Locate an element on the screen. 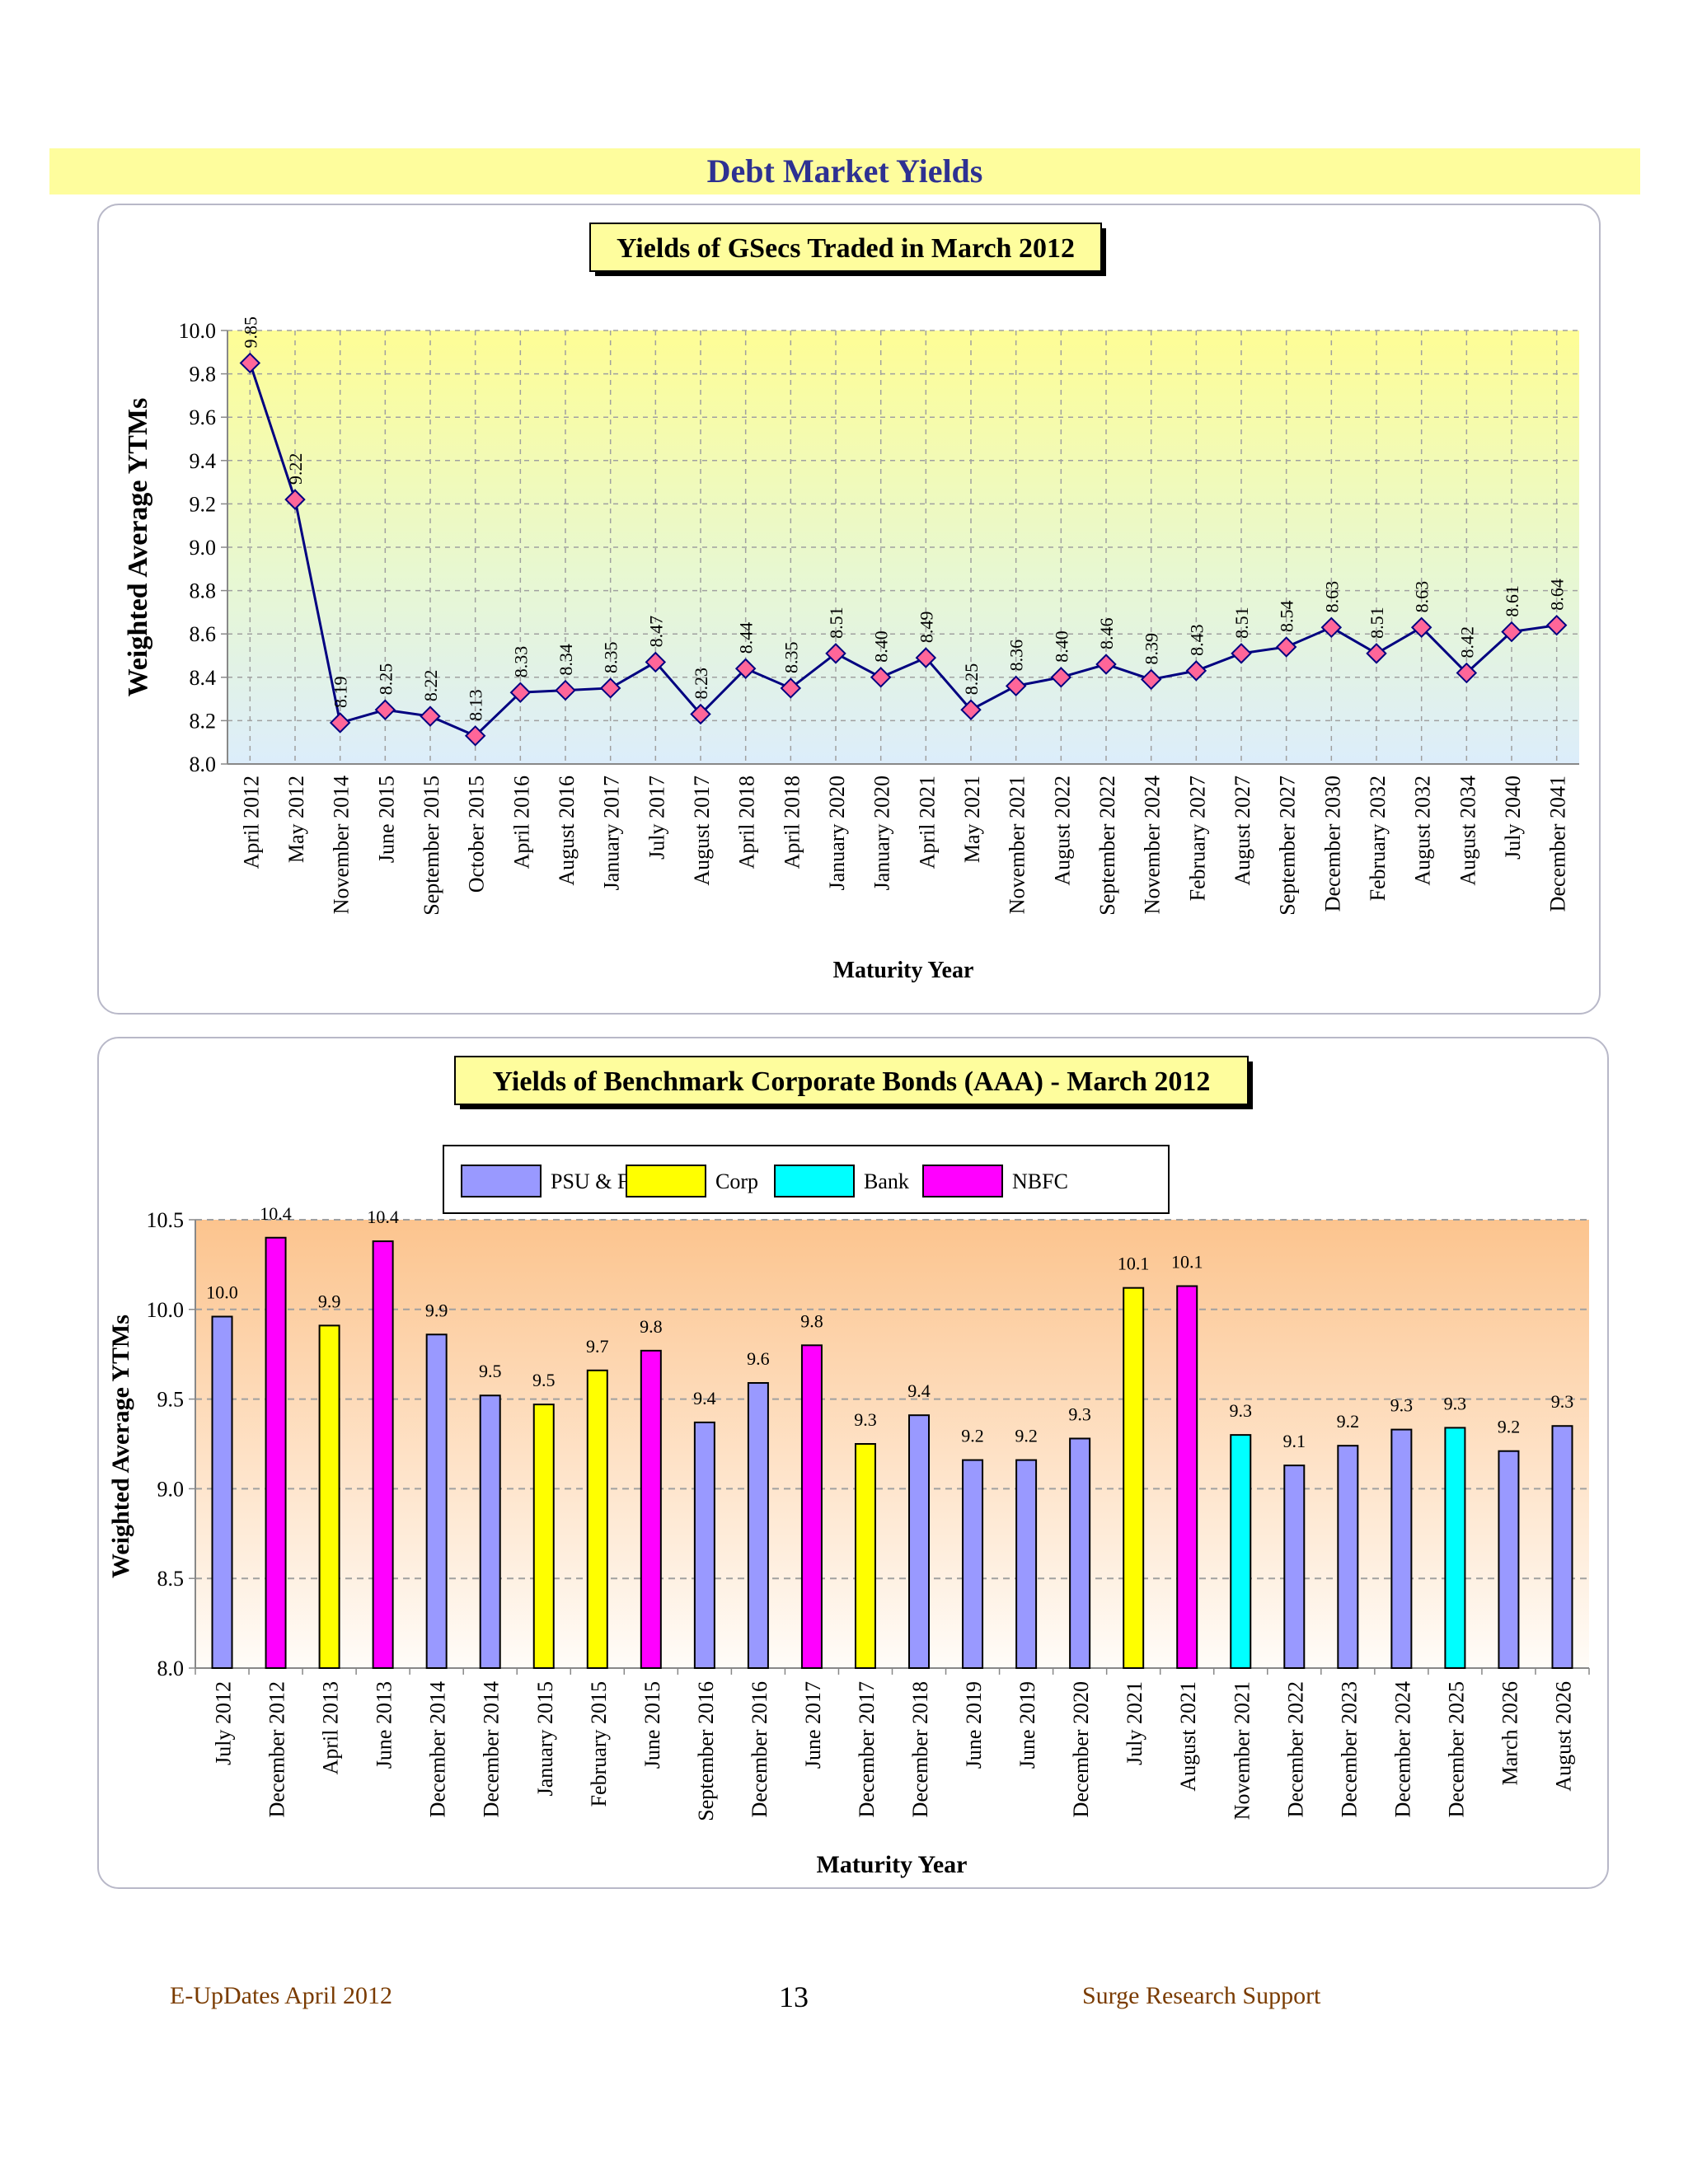  chart-title: Yields of GSecs Traded in March 2012 is located at coordinates (846, 248).